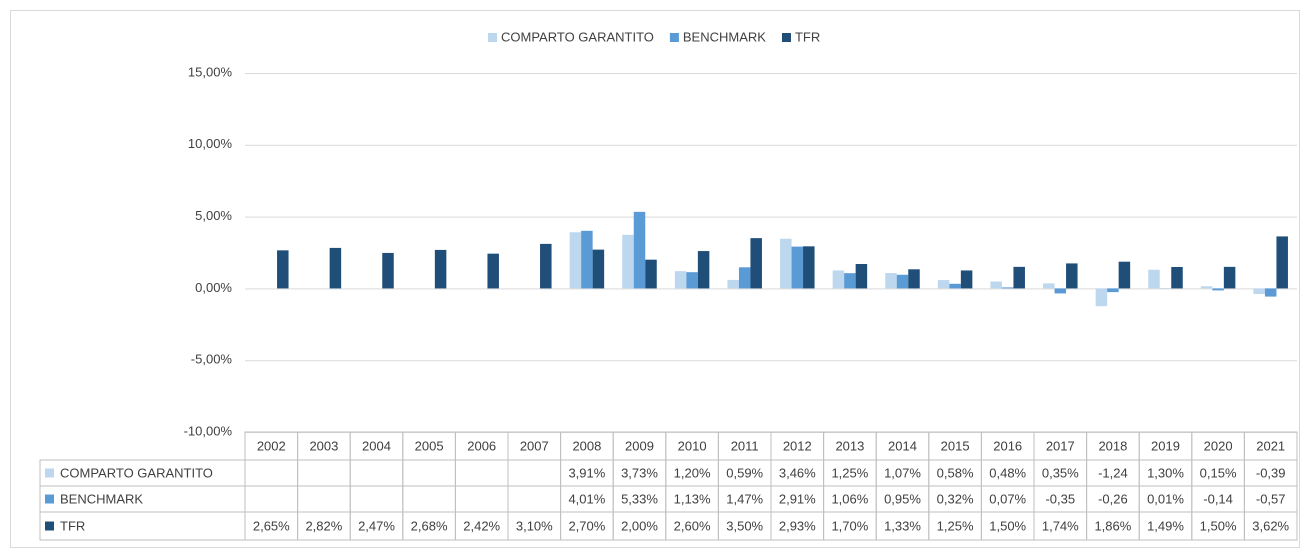  I want to click on table-value: -0,14, so click(1218, 498).